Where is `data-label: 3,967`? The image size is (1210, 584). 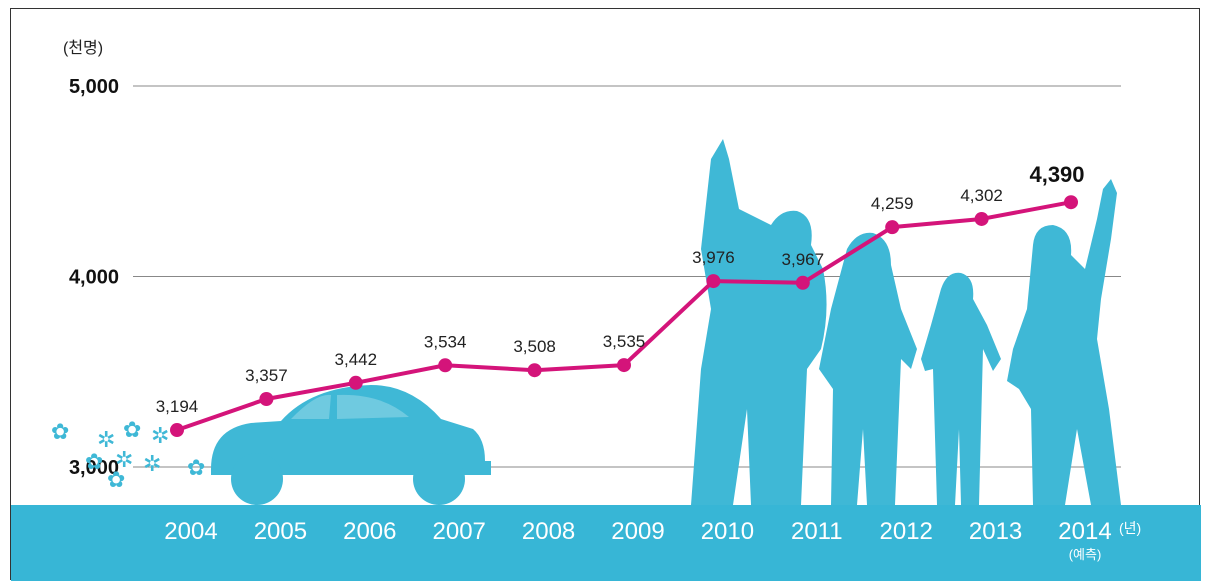 data-label: 3,967 is located at coordinates (803, 259).